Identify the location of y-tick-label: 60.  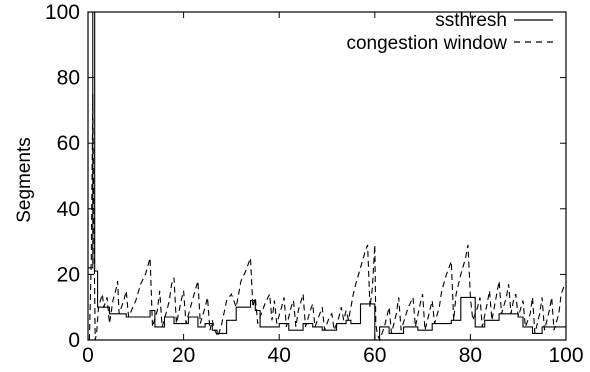
(68, 143).